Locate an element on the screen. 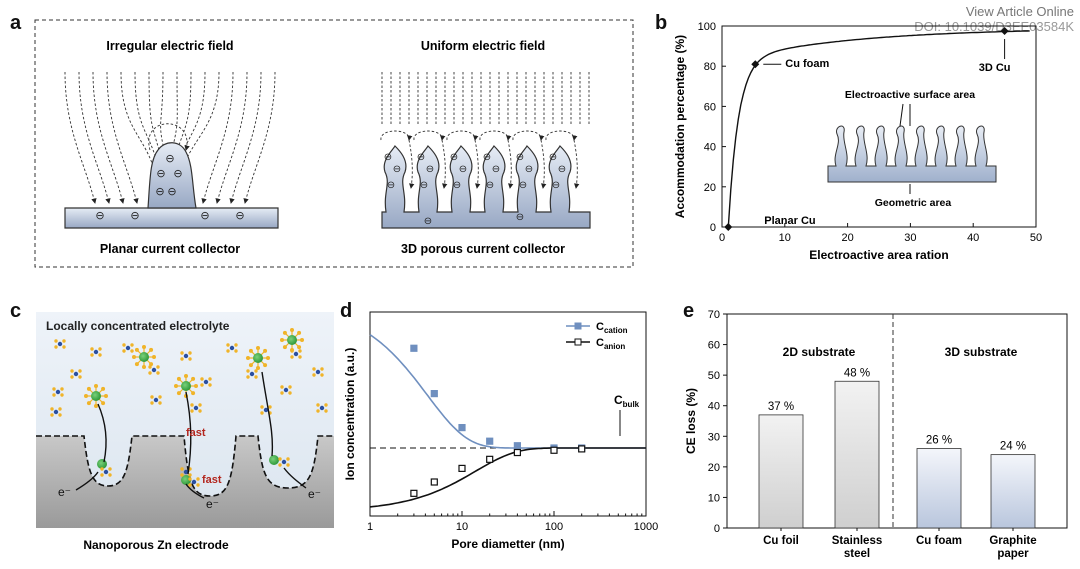  category-label: paper is located at coordinates (1013, 554).